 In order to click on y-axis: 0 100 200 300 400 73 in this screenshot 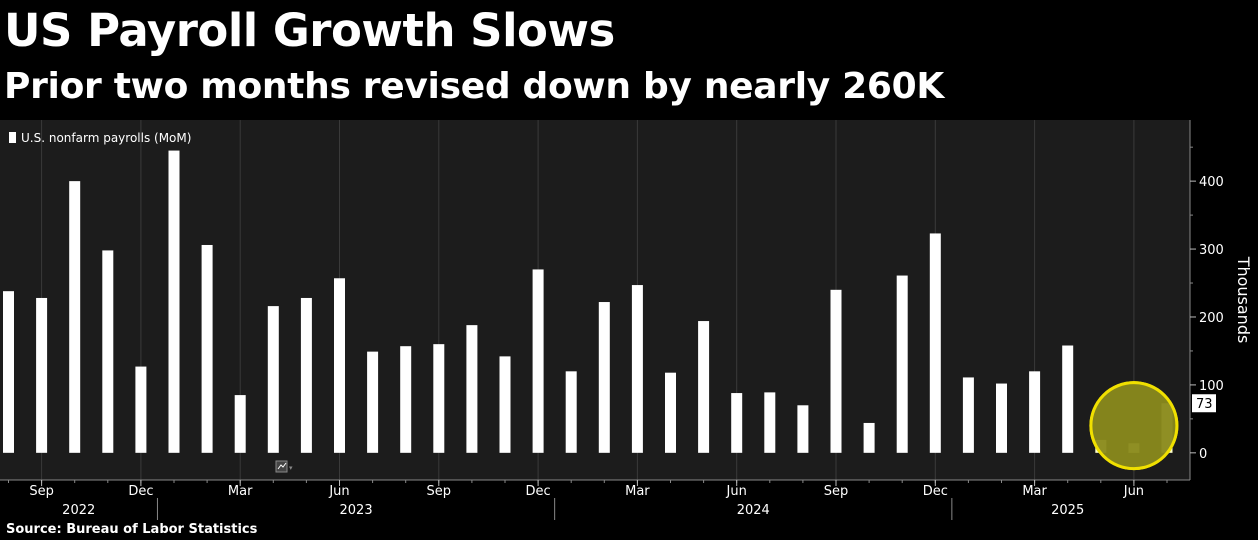, I will do `click(1206, 300)`.